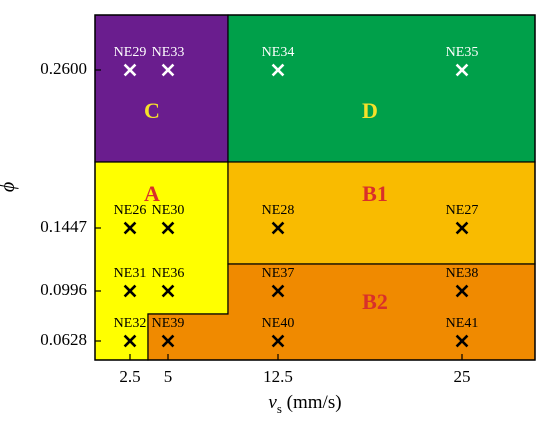 This screenshot has height=432, width=550. What do you see at coordinates (375, 301) in the screenshot?
I see `region-label-b2: B2` at bounding box center [375, 301].